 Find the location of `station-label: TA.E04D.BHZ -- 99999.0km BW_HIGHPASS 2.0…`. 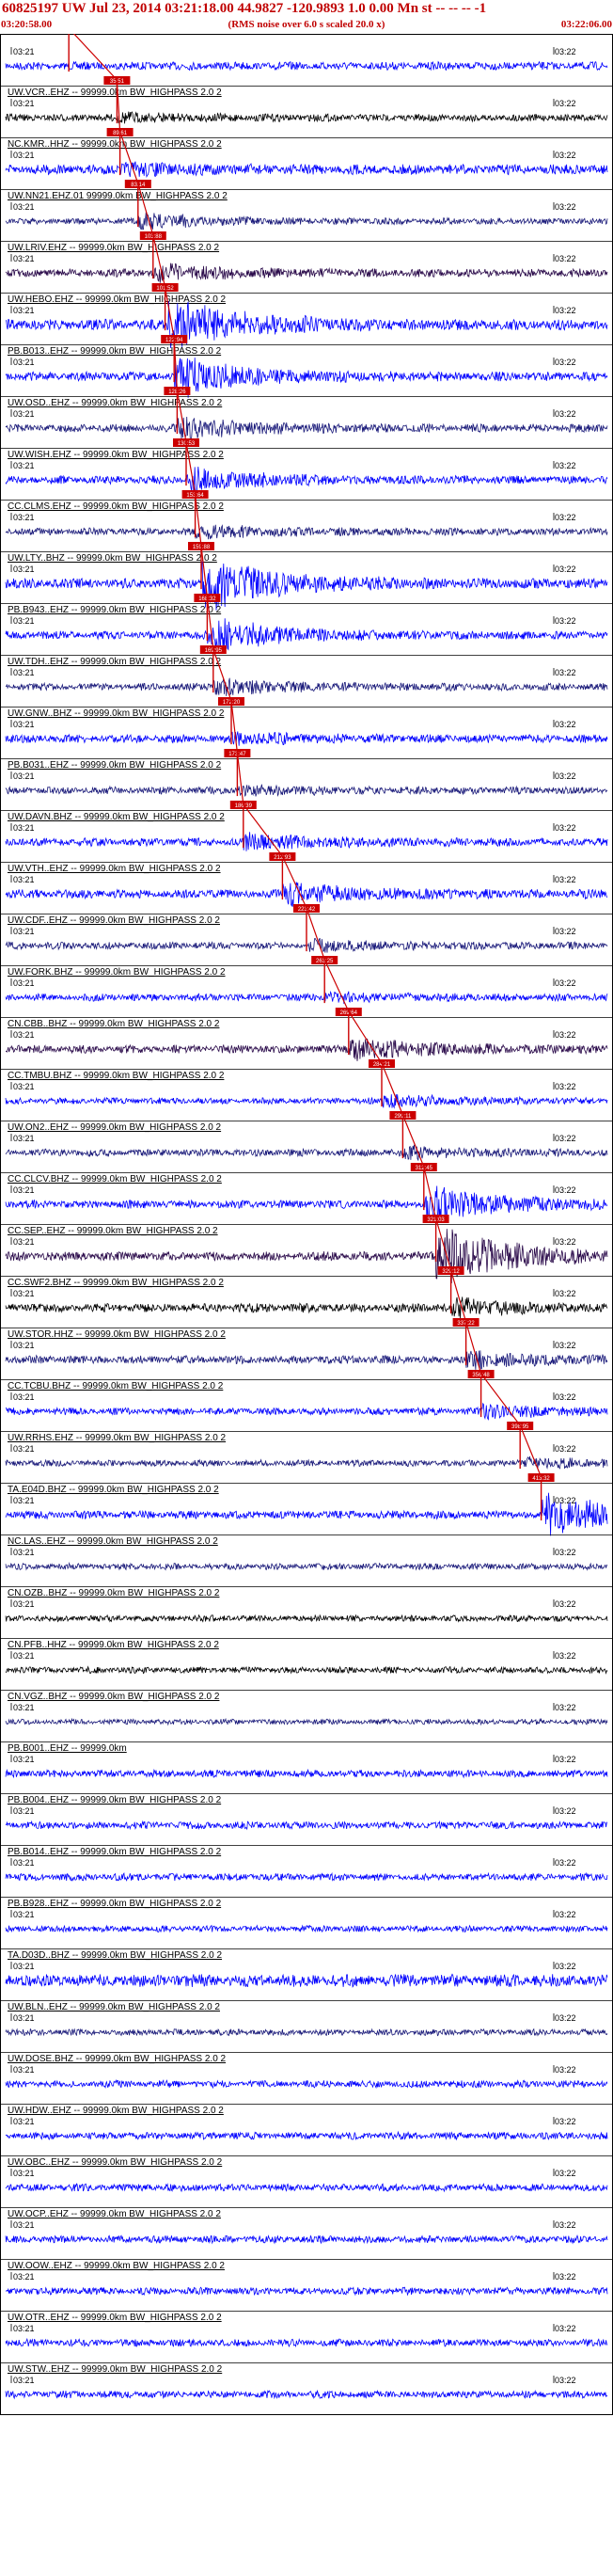

station-label: TA.E04D.BHZ -- 99999.0km BW_HIGHPASS 2.0… is located at coordinates (113, 1490).